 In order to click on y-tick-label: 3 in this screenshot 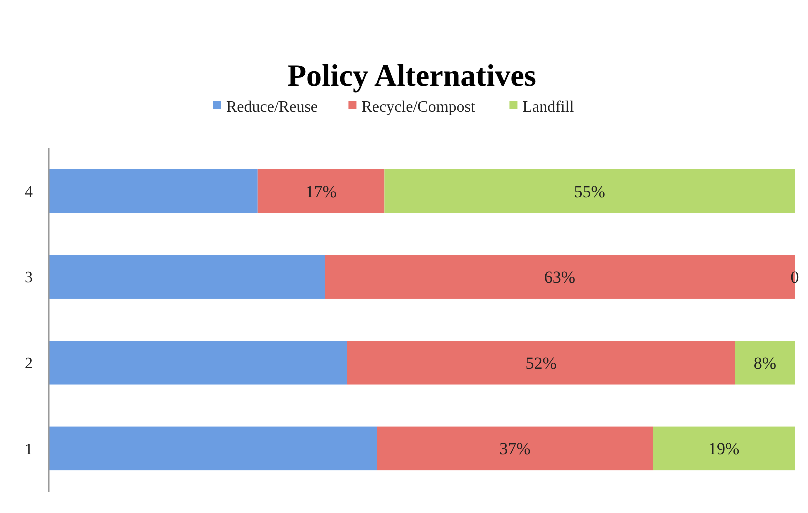, I will do `click(29, 278)`.